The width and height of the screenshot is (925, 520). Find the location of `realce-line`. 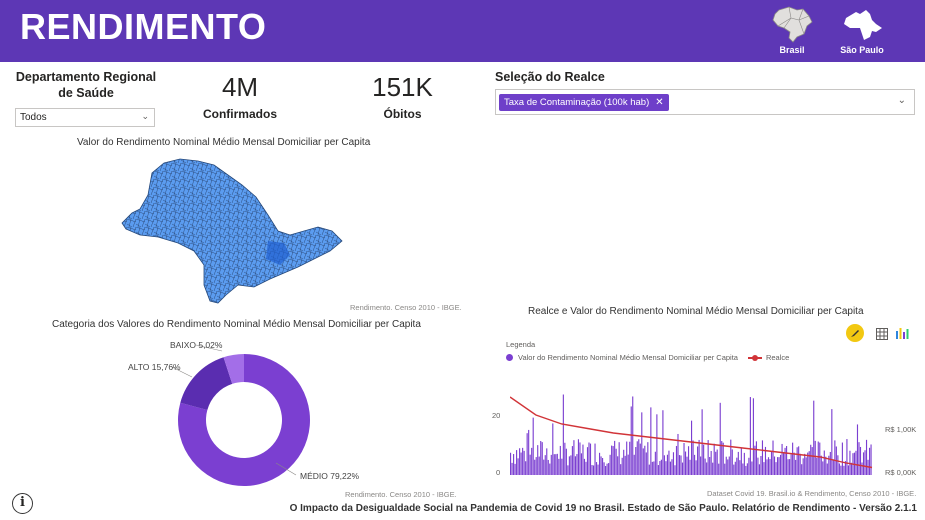

realce-line is located at coordinates (691, 432).